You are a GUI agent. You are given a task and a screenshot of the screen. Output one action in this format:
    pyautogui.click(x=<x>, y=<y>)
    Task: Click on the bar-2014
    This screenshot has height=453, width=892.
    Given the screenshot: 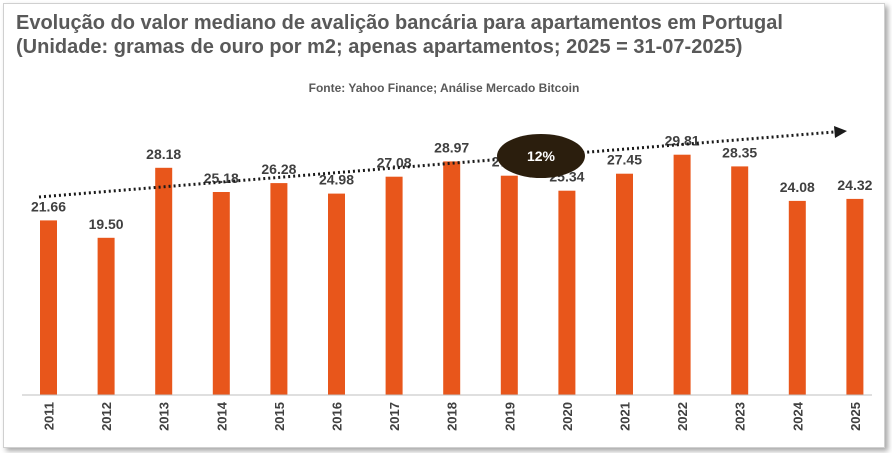 What is the action you would take?
    pyautogui.click(x=221, y=293)
    